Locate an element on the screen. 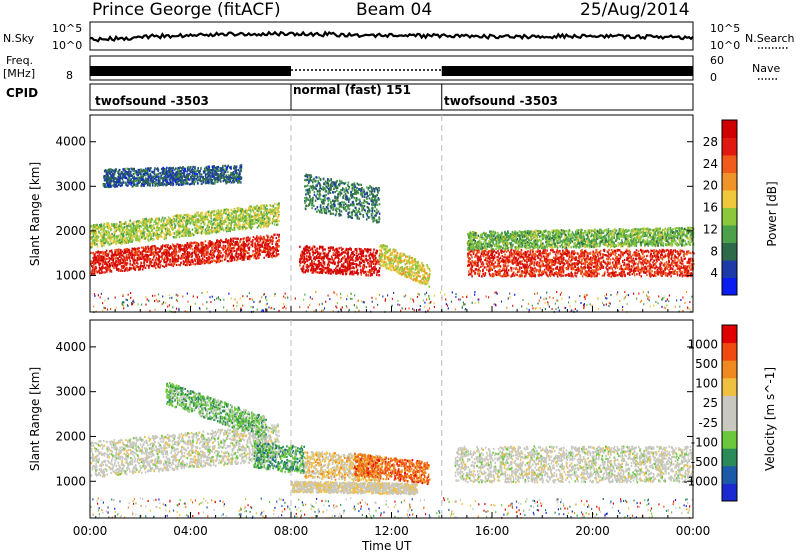 The height and width of the screenshot is (554, 800). nsky-trace is located at coordinates (391, 36).